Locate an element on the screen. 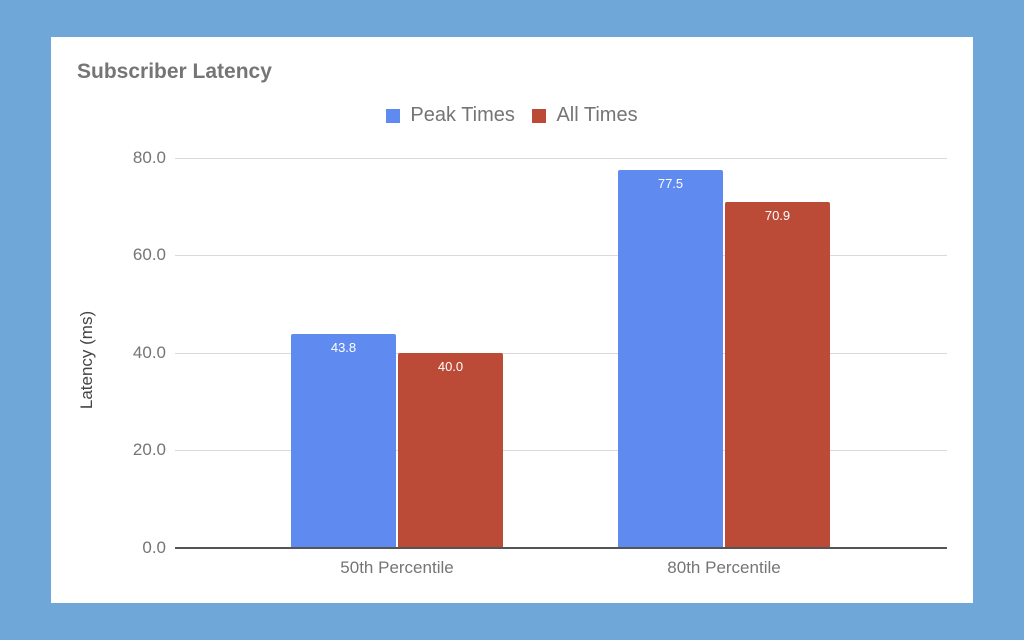 This screenshot has width=1024, height=640. legend-swatch-red is located at coordinates (539, 115).